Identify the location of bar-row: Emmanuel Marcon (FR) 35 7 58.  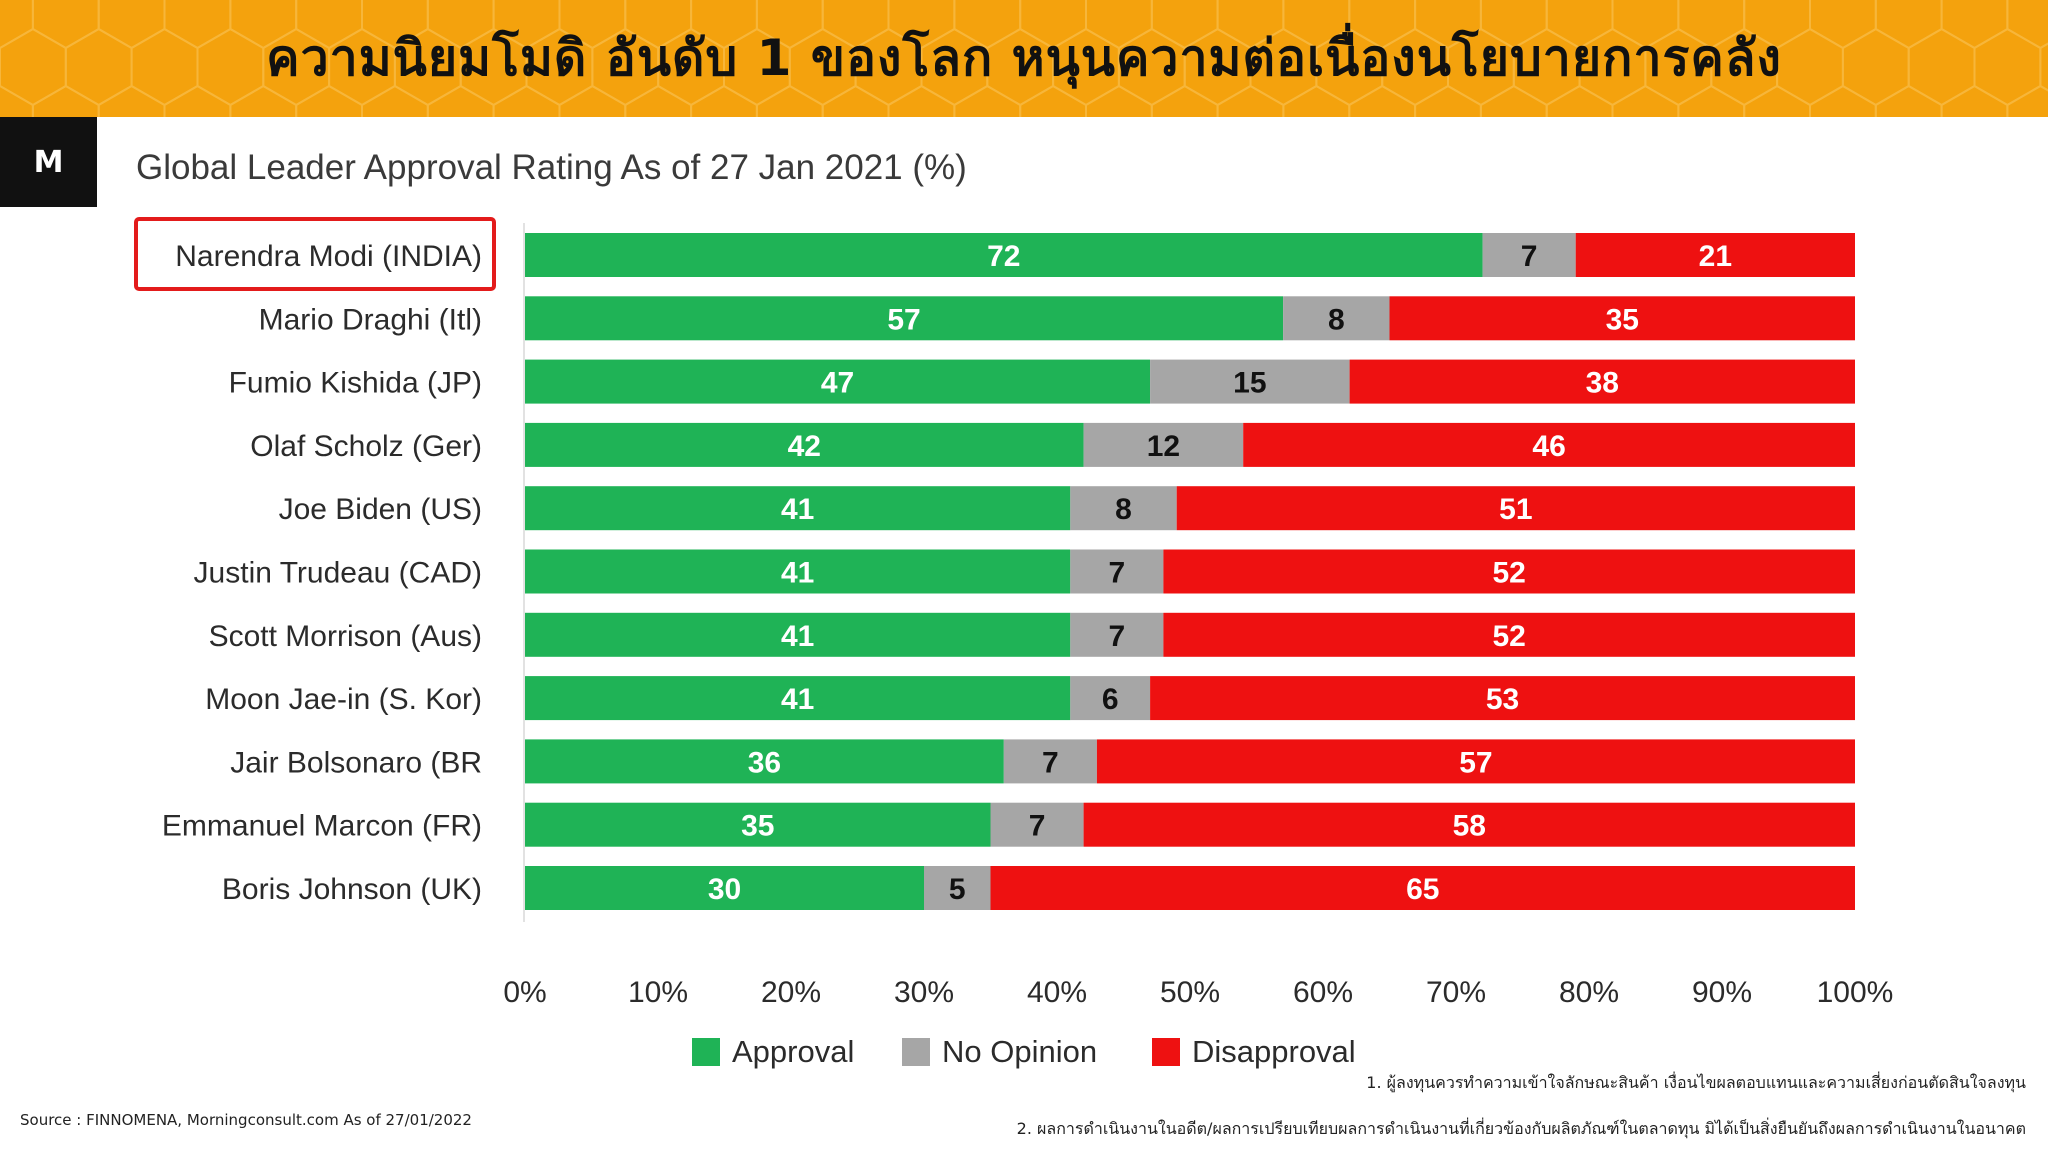
(1008, 824).